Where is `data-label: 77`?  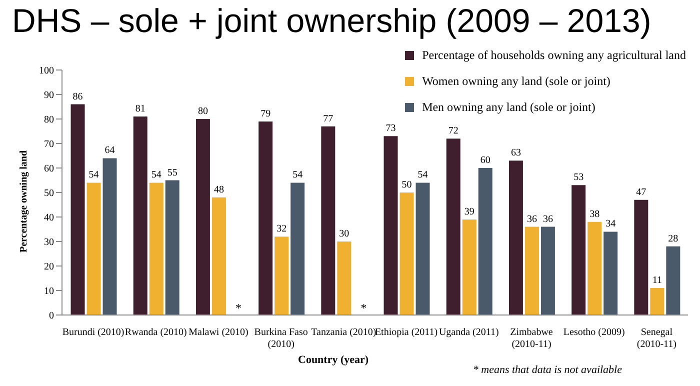
data-label: 77 is located at coordinates (328, 118).